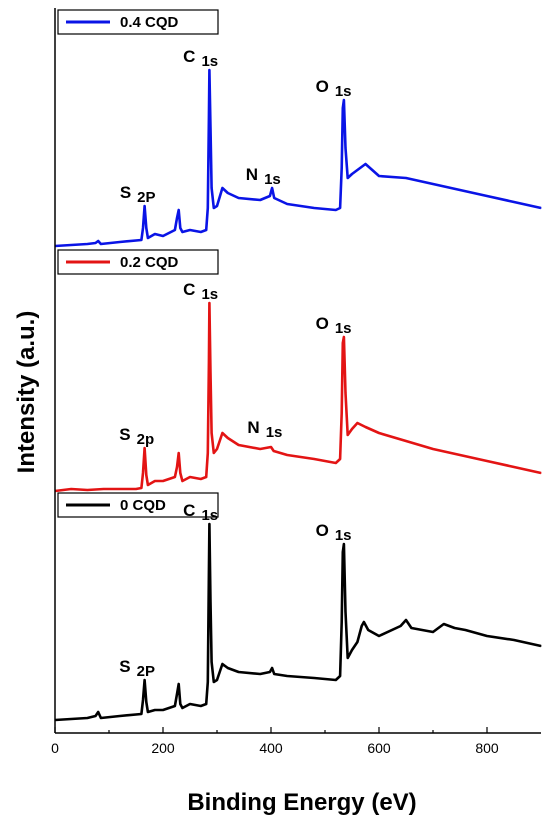 The image size is (550, 831). Describe the element at coordinates (55, 748) in the screenshot. I see `x-tick-label-0: 0` at that location.